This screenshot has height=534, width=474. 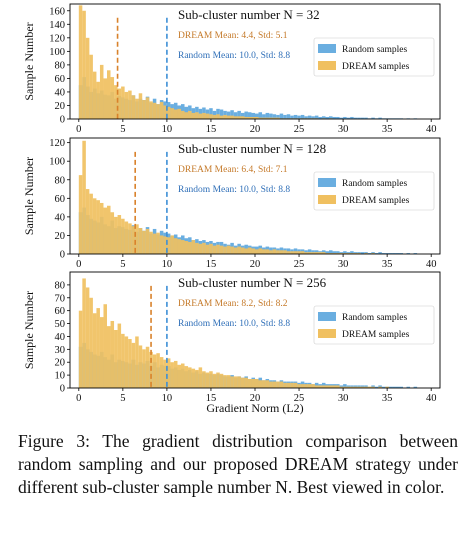 What do you see at coordinates (374, 318) in the screenshot?
I see `legend-label-random: Random samples` at bounding box center [374, 318].